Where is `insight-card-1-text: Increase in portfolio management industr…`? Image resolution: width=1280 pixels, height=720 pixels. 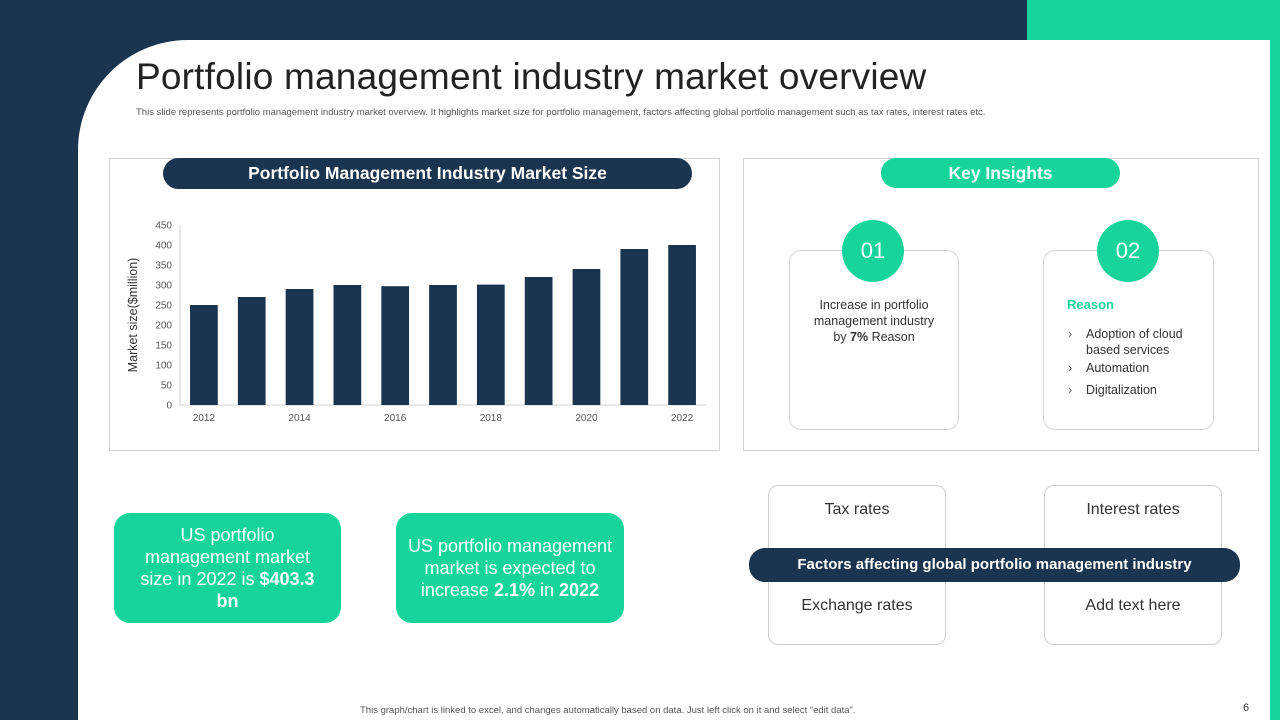
insight-card-1-text: Increase in portfolio management industr… is located at coordinates (874, 321).